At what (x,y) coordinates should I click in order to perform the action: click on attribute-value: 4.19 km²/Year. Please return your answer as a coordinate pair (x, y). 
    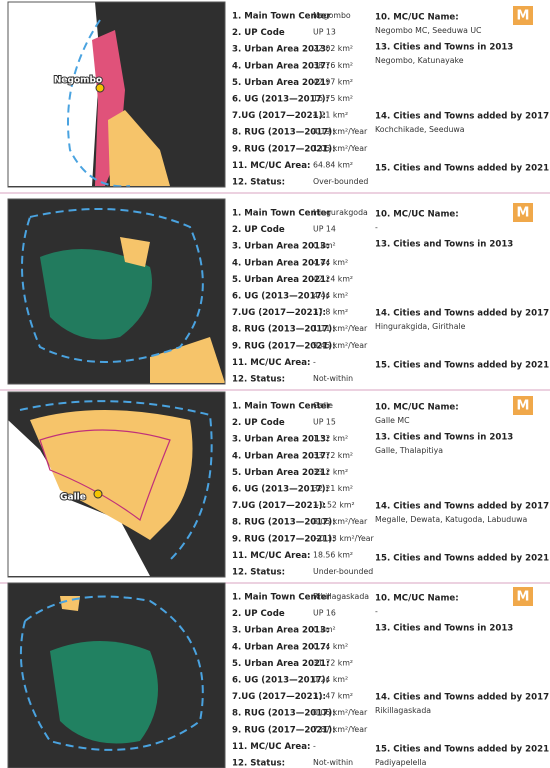
    Looking at the image, I should click on (340, 131).